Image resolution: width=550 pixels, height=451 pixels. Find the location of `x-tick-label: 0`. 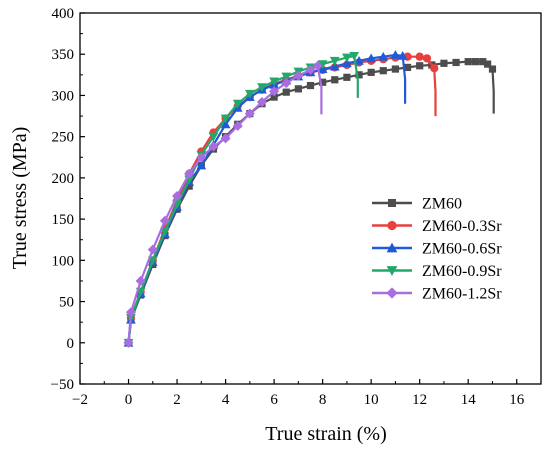

x-tick-label: 0 is located at coordinates (129, 400).